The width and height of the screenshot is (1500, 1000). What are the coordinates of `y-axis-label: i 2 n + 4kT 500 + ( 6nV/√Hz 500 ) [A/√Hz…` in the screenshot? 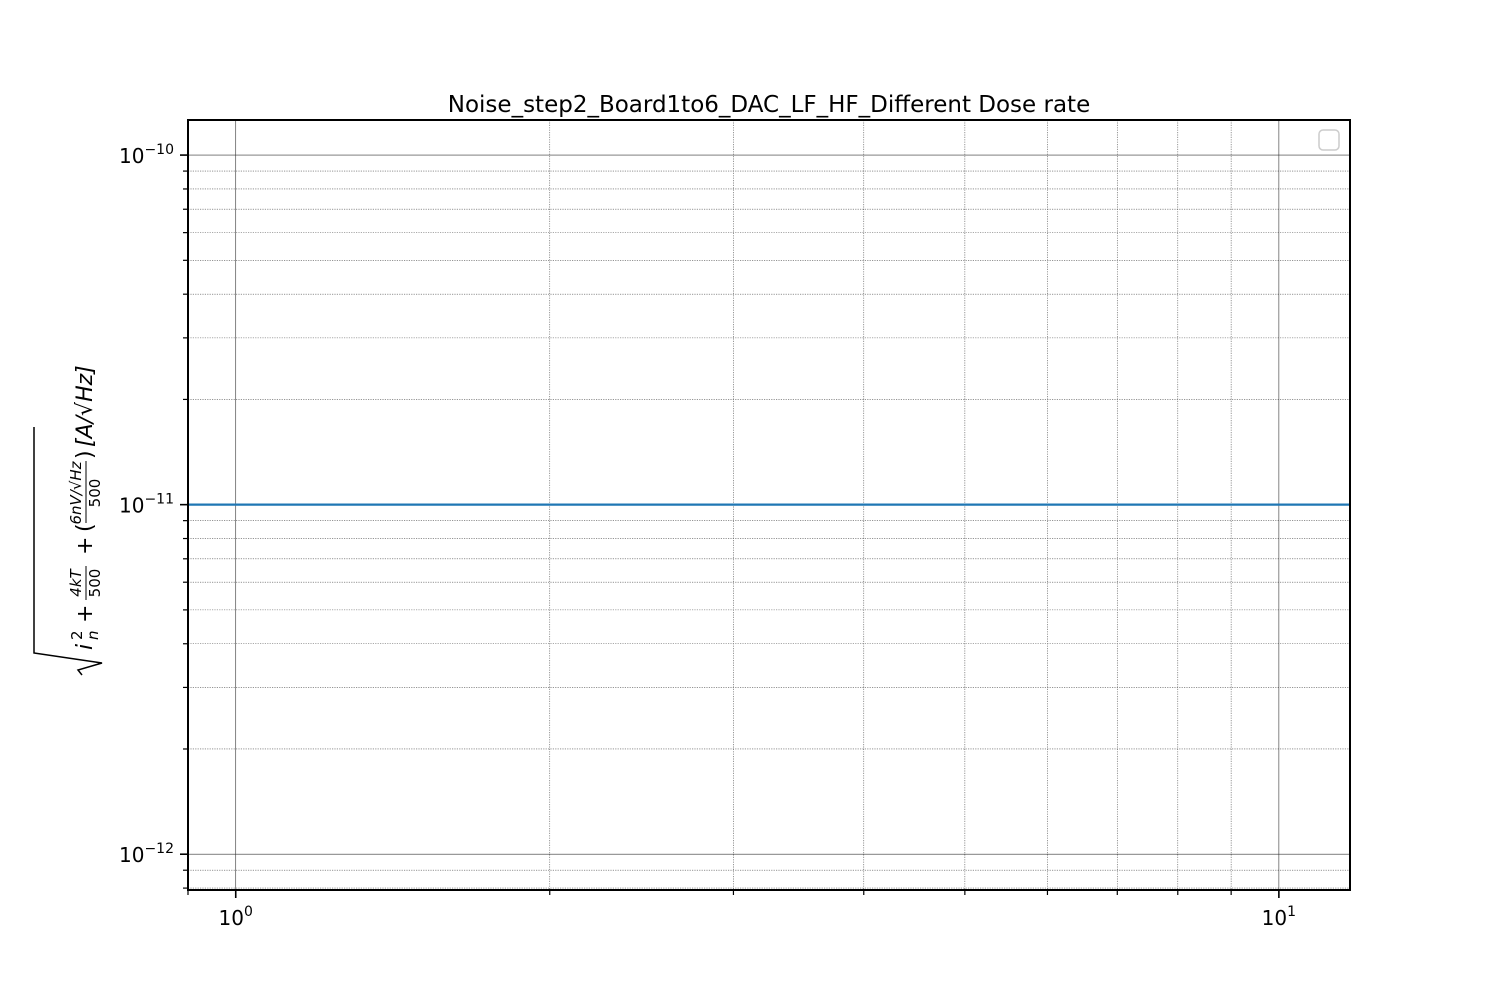 It's located at (68, 520).